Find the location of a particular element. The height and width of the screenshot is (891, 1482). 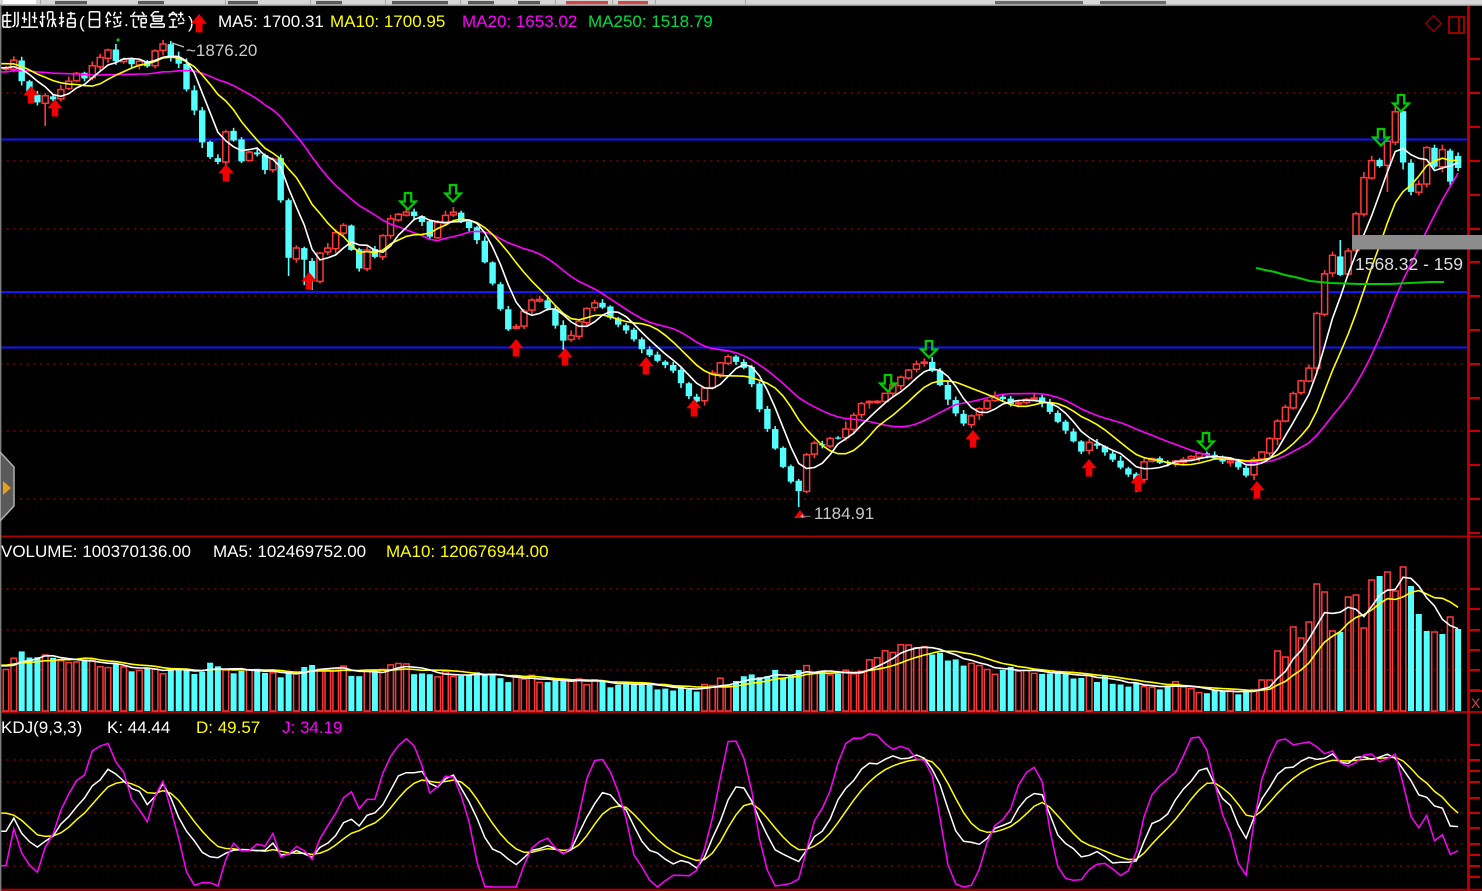

svg-text: K: 44.44 is located at coordinates (138, 727).